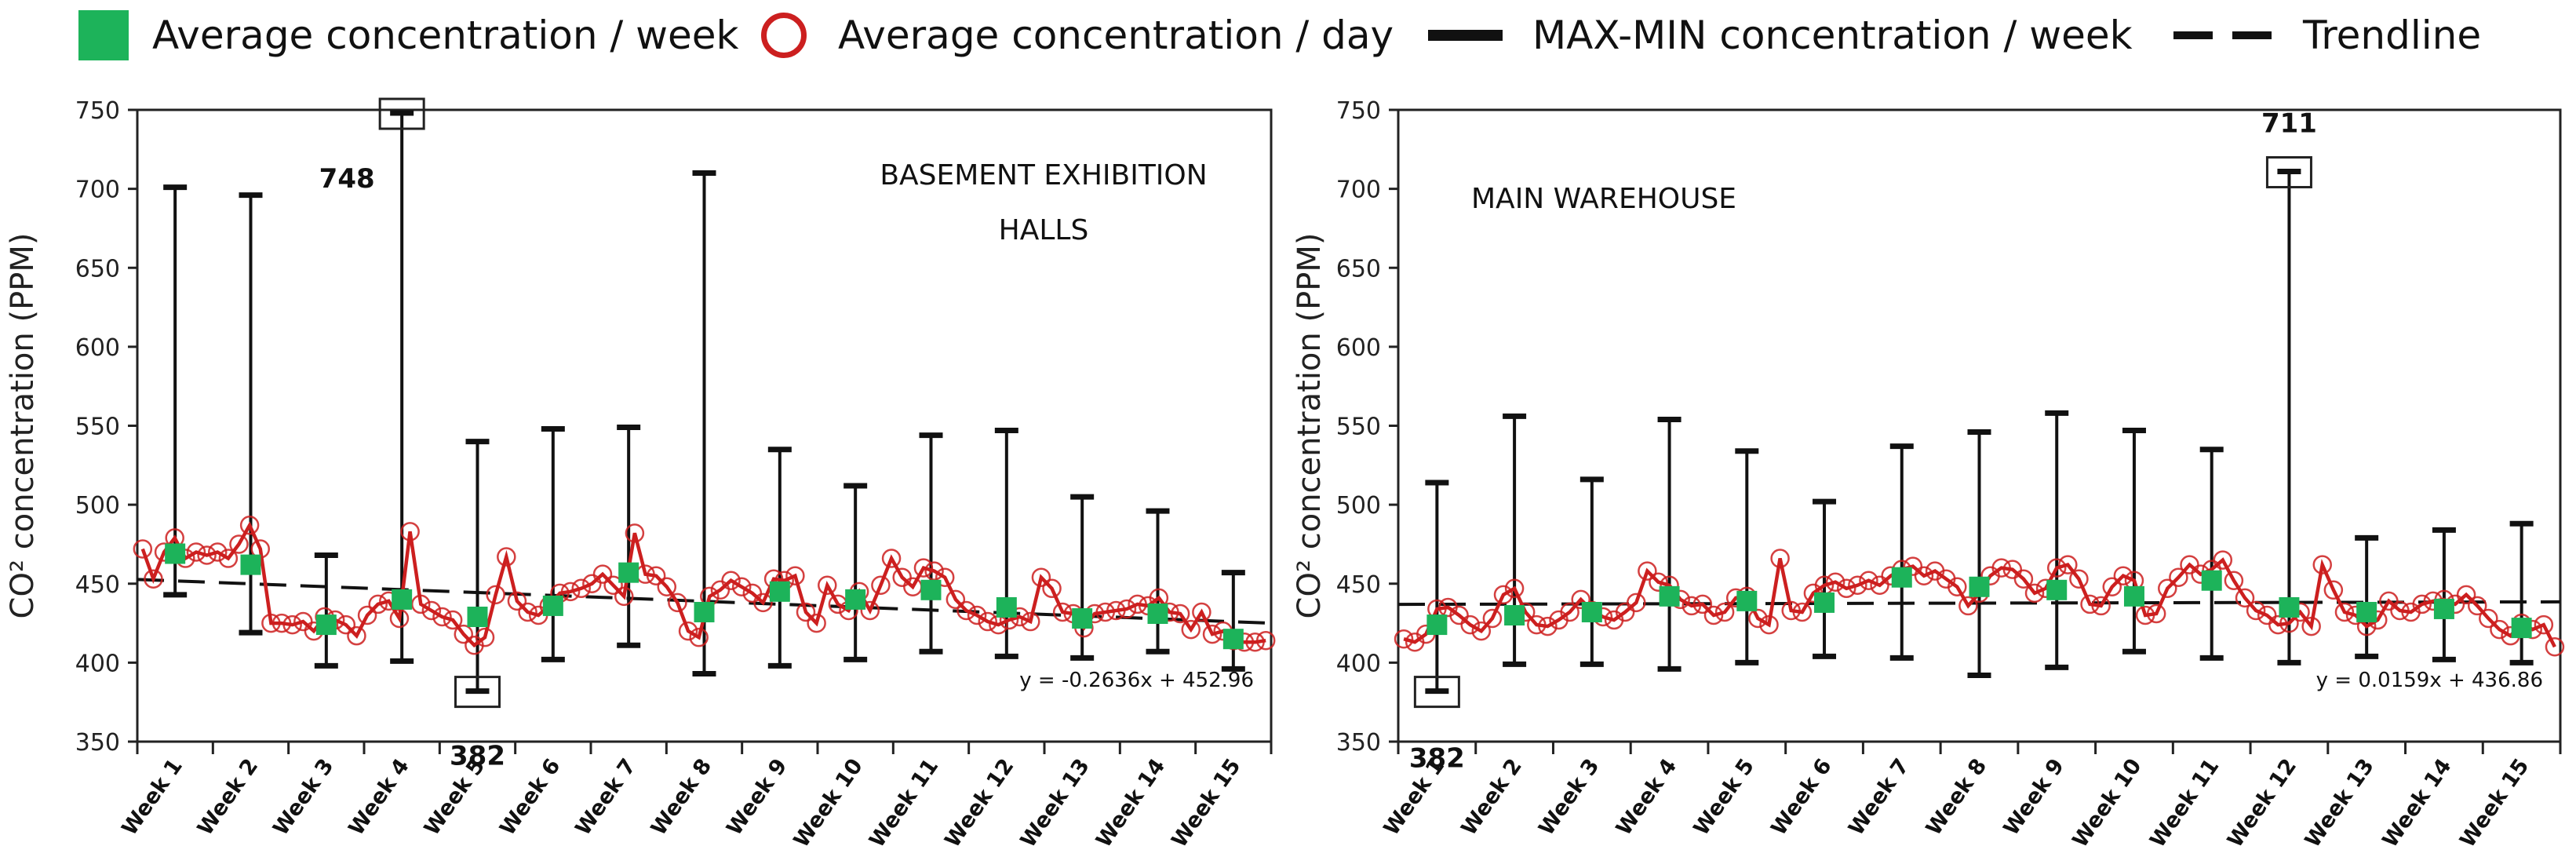  I want to click on c1-y-tick-label: 750, so click(1358, 111).